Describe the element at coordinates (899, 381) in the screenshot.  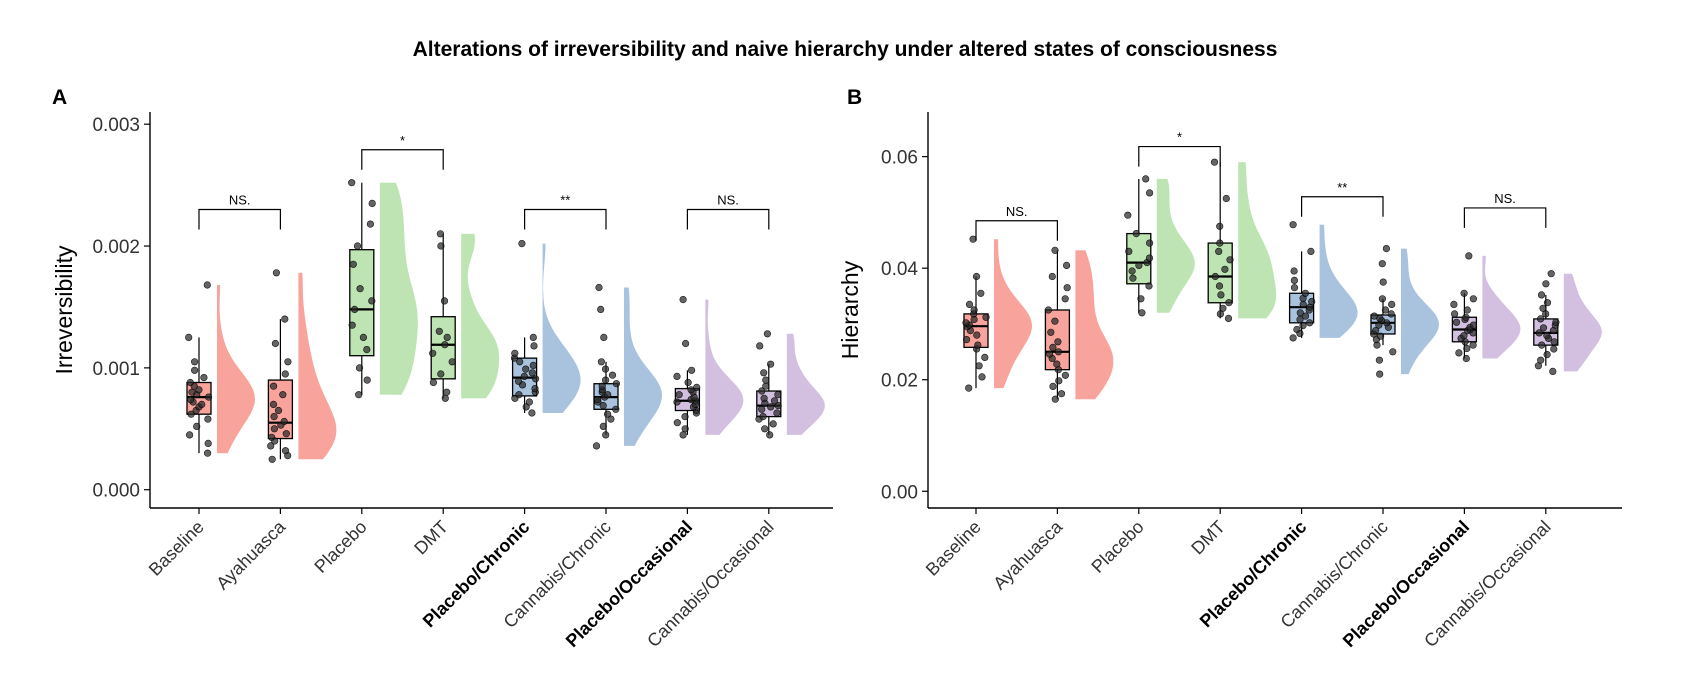
I see `y-tick-label: 0.02` at that location.